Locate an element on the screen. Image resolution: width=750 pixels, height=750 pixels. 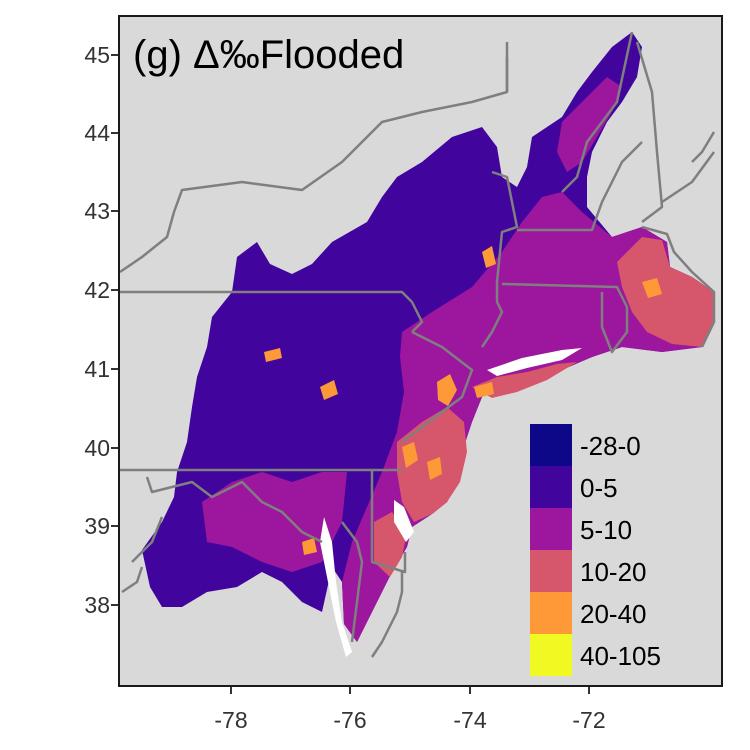
legend-label: 5-10 is located at coordinates (606, 530).